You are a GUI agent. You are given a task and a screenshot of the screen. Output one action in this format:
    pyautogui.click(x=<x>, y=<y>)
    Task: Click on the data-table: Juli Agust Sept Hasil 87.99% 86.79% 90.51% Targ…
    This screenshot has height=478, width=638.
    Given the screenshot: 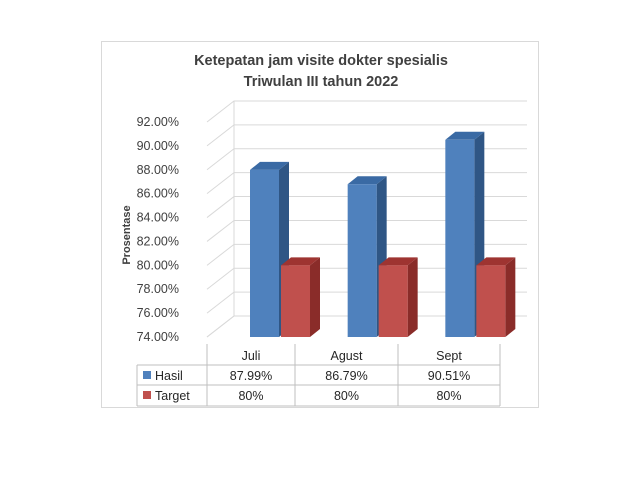 What is the action you would take?
    pyautogui.click(x=318, y=375)
    